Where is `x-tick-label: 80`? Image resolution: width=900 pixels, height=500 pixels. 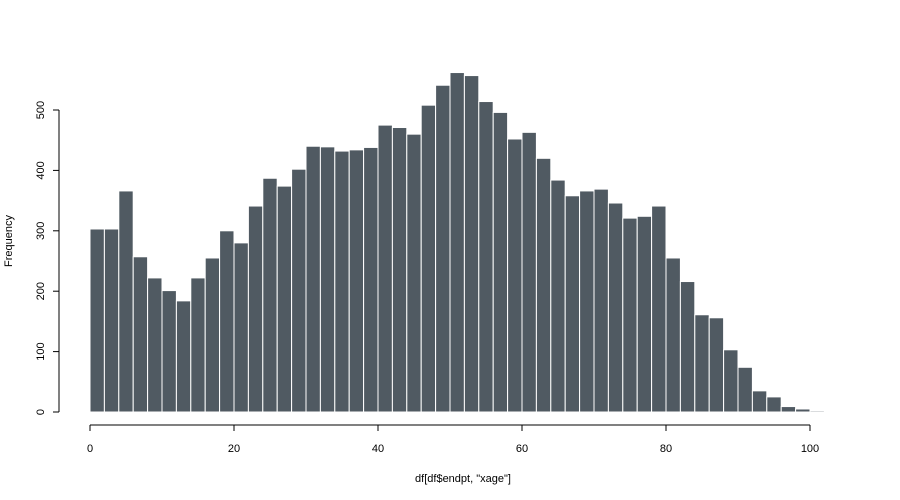 x-tick-label: 80 is located at coordinates (666, 449).